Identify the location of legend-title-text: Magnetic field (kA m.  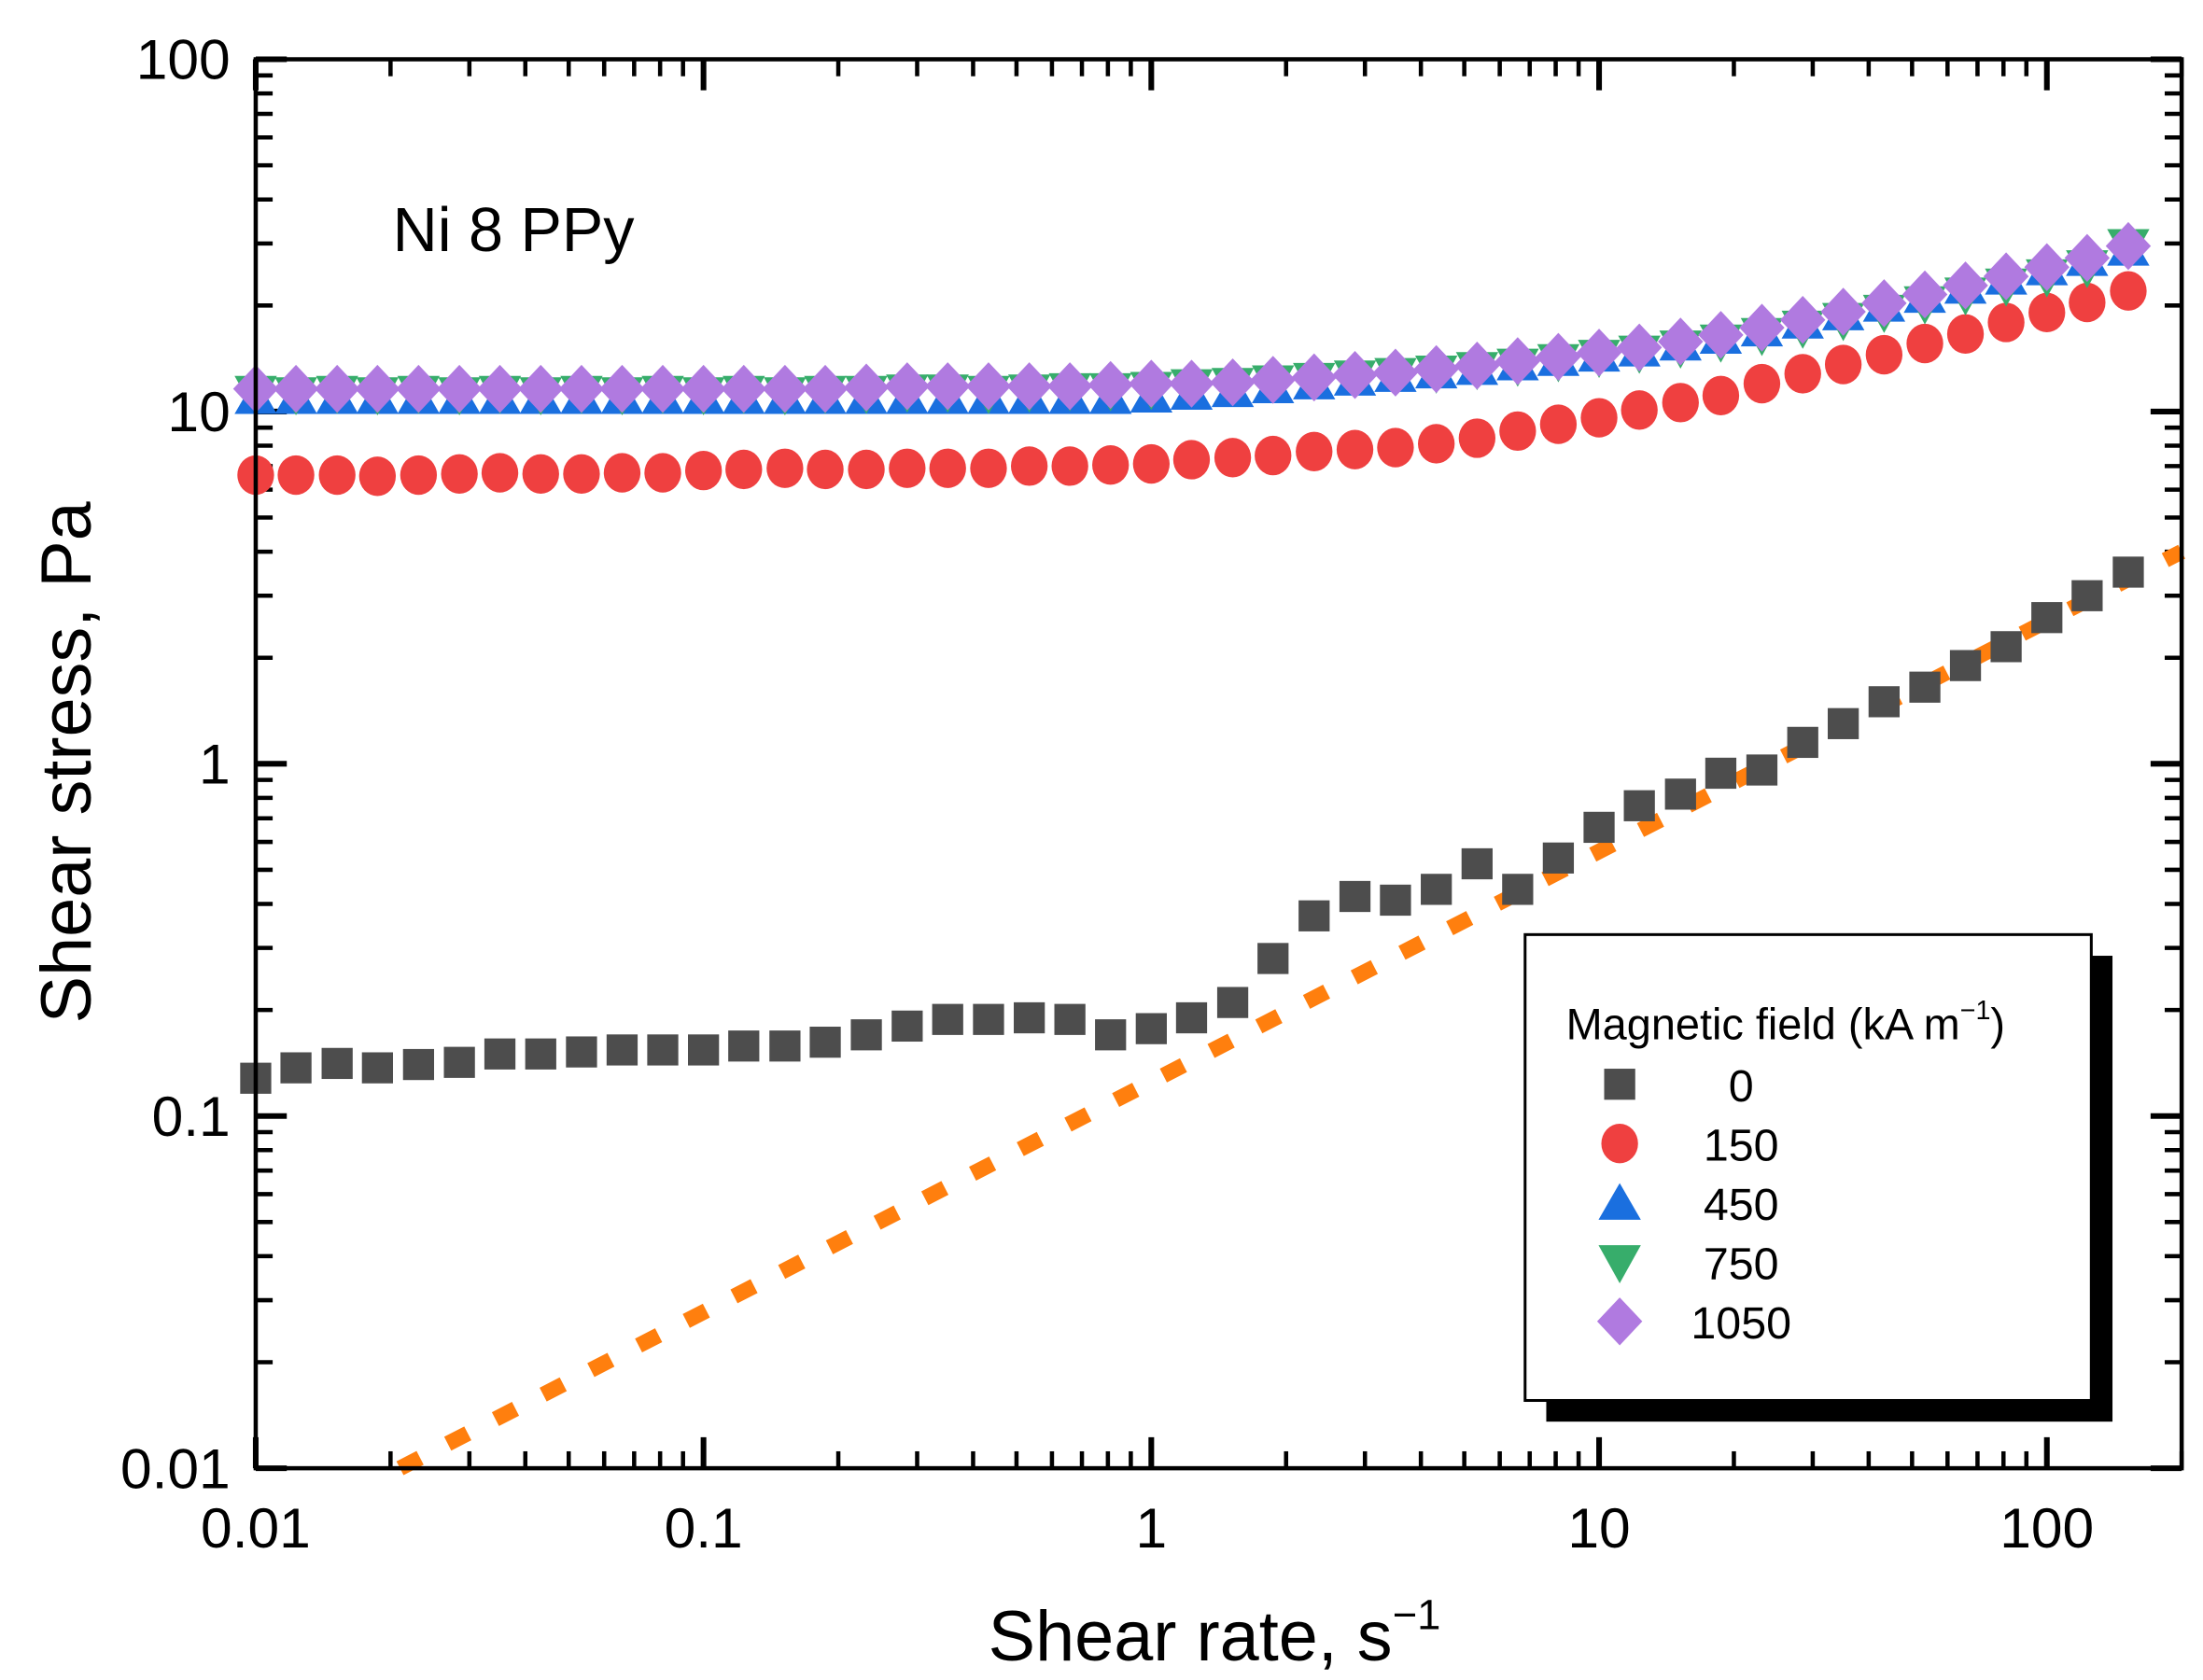
(1763, 1024).